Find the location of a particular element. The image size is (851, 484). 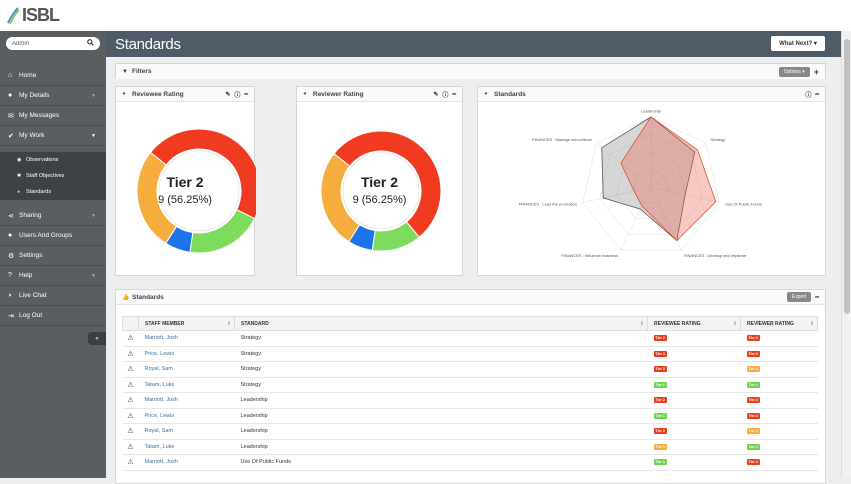

logo: ISBL is located at coordinates (53, 15).